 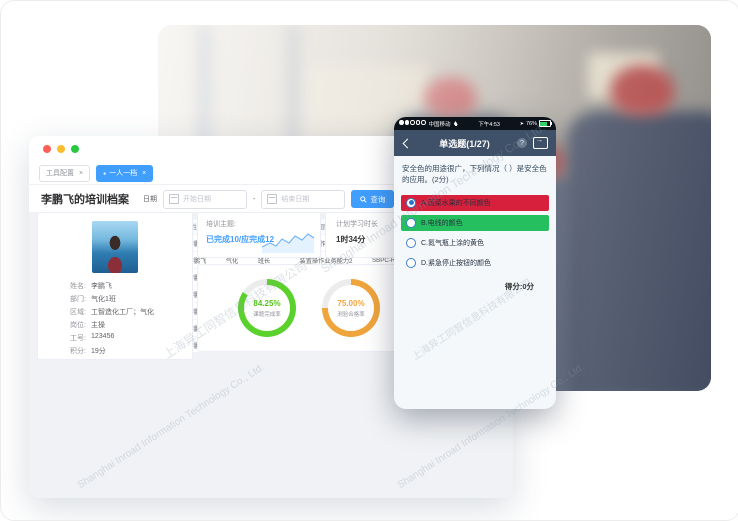 What do you see at coordinates (351, 314) in the screenshot?
I see `donut-label: 测验合格率` at bounding box center [351, 314].